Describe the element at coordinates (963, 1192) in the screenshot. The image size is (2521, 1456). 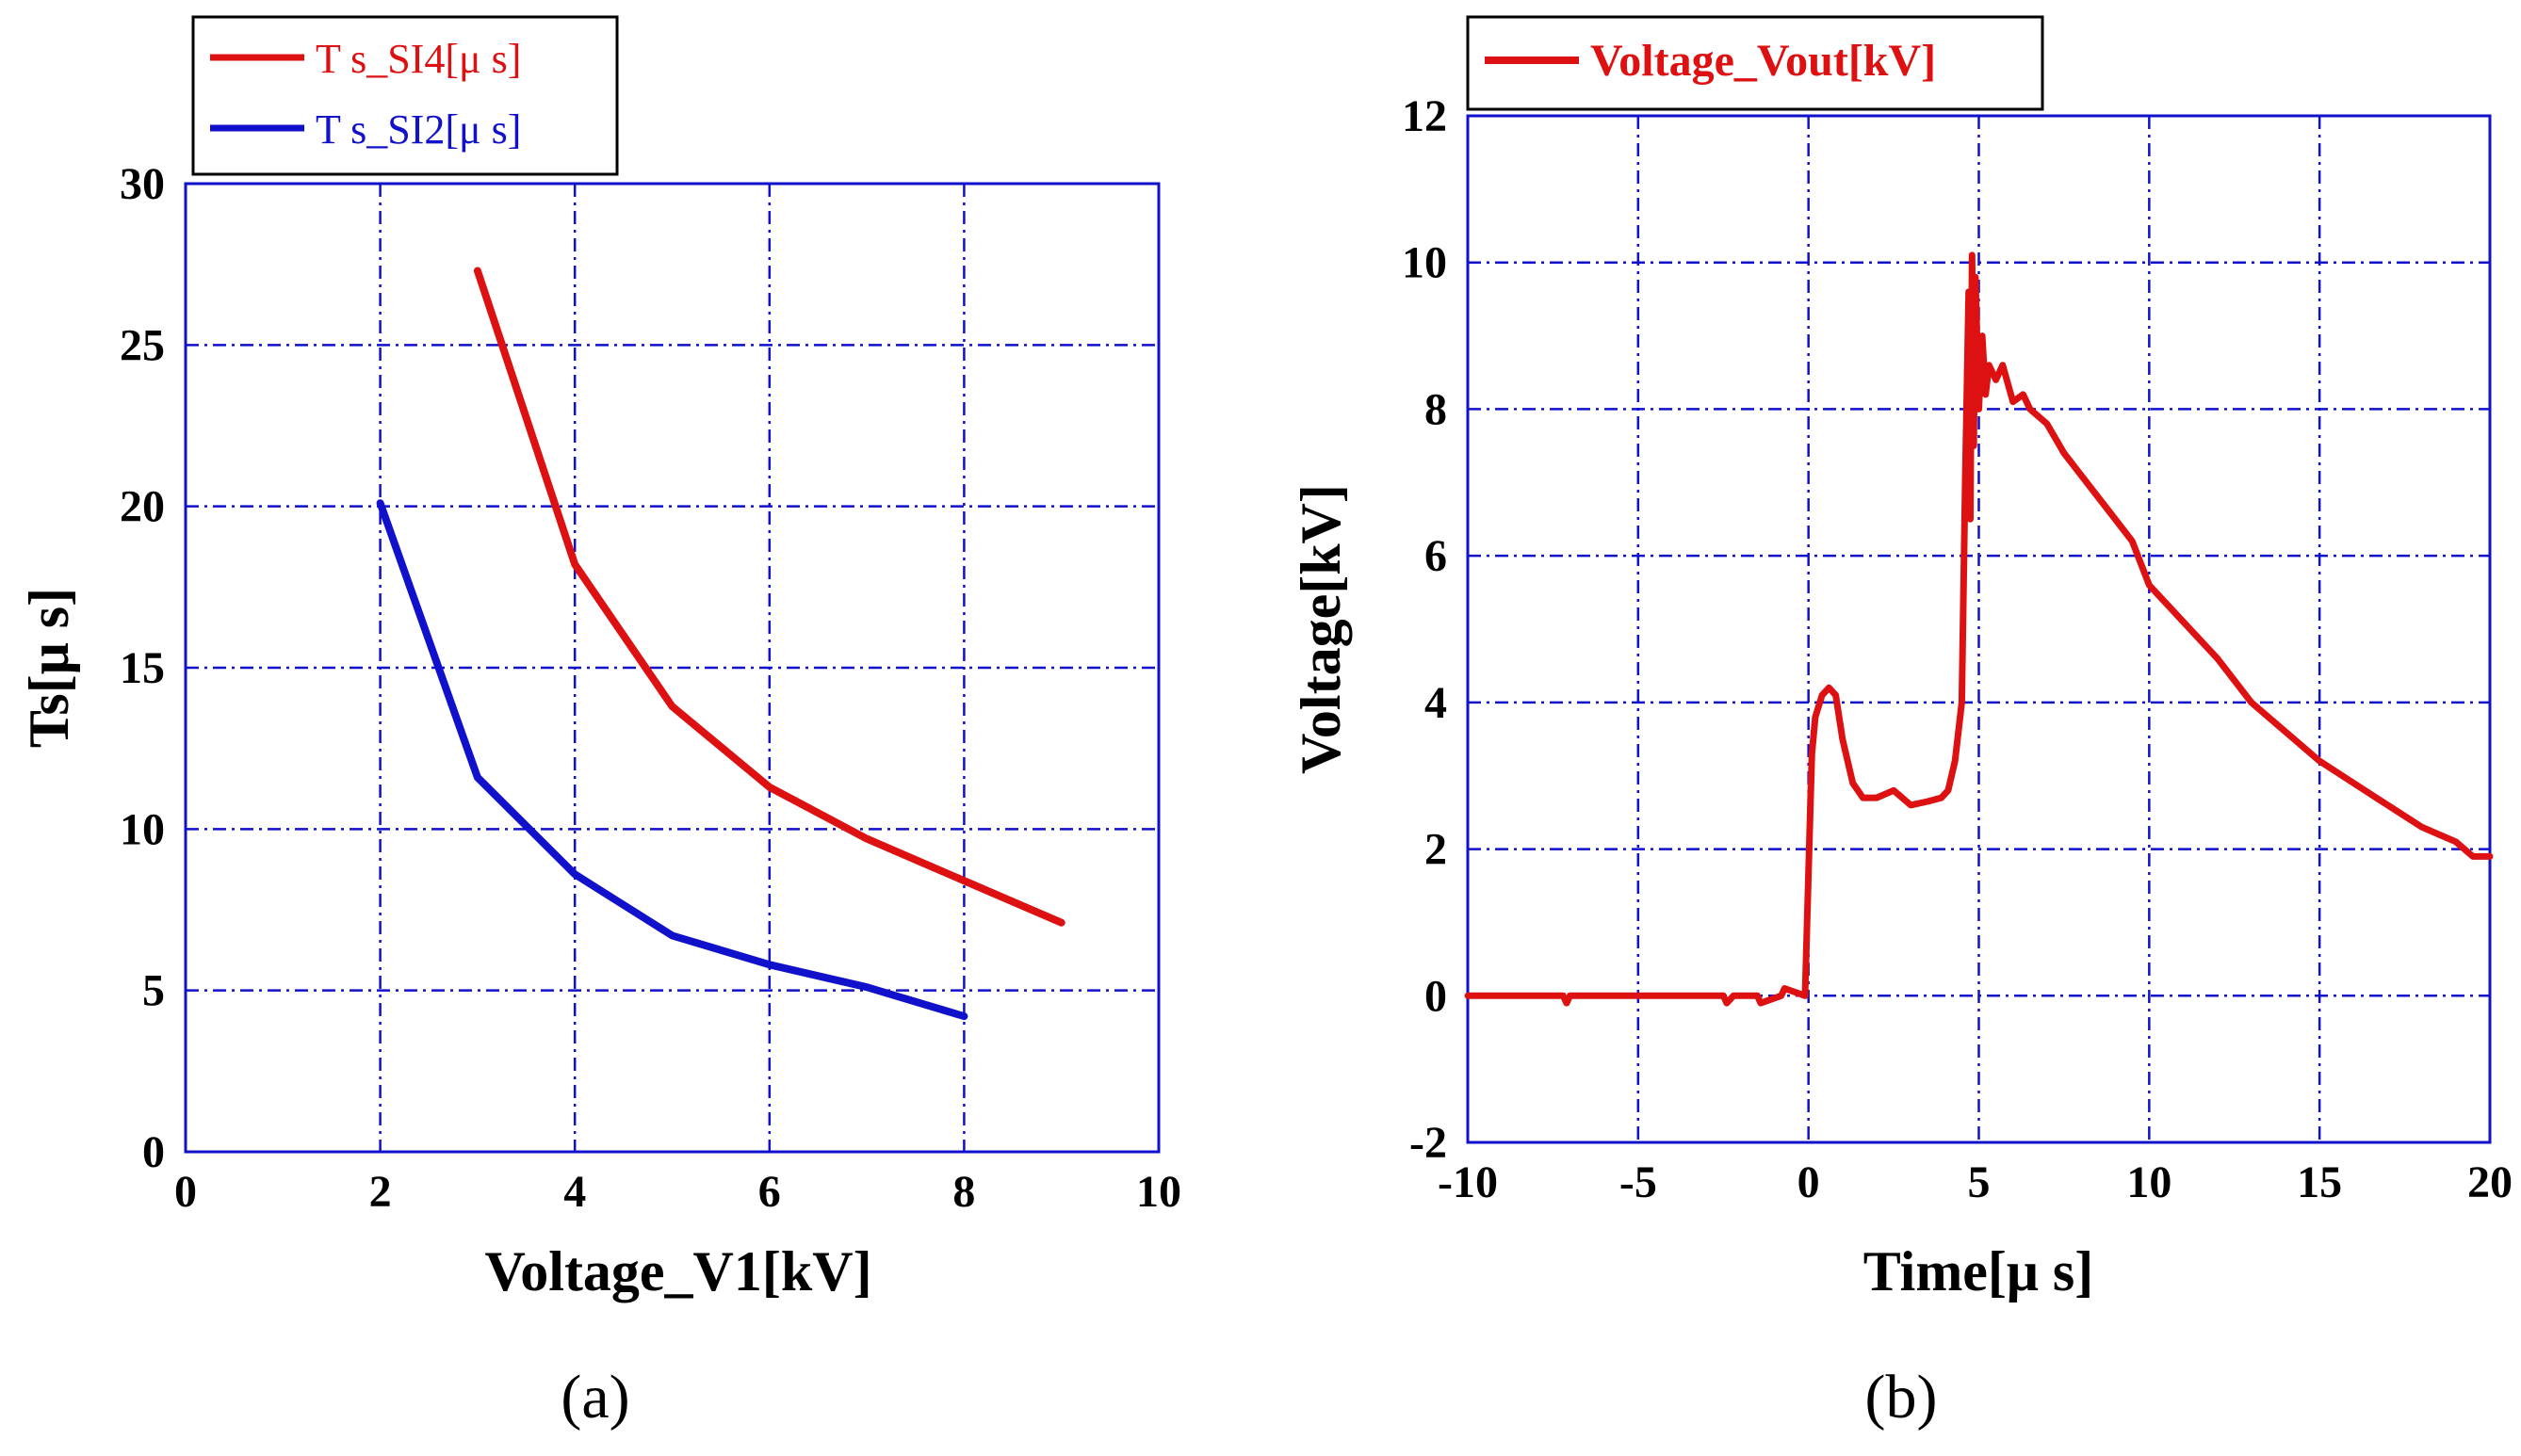
I see `x-tick-label: 8` at that location.